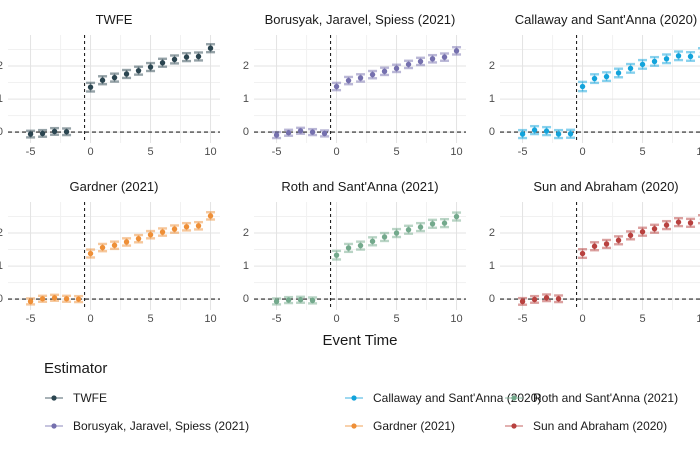  Describe the element at coordinates (360, 340) in the screenshot. I see `x-axis-title: Event Time` at that location.